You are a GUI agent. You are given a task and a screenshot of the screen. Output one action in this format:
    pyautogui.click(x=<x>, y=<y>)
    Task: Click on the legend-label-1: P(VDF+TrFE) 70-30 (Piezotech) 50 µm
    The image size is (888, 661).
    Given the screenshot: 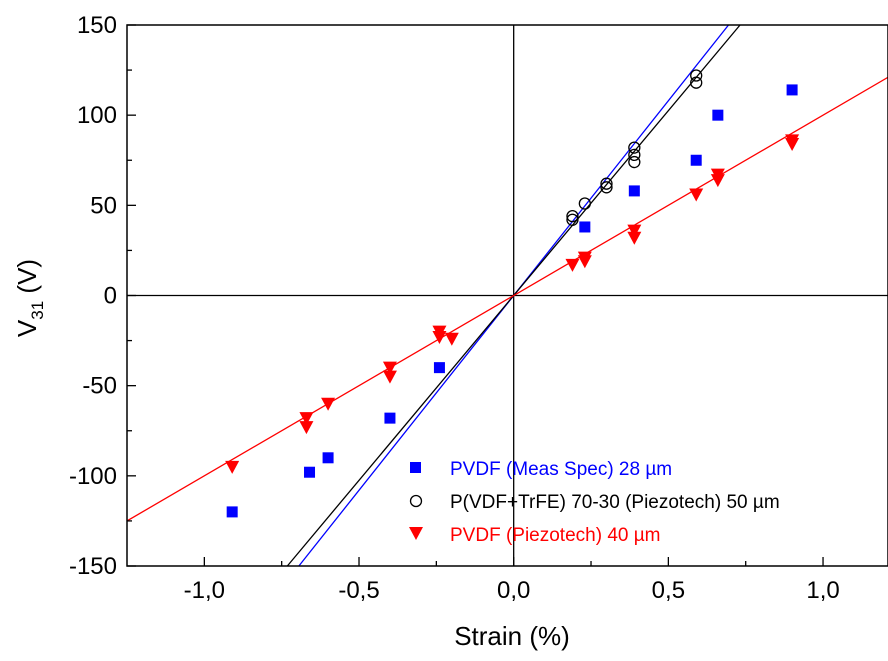 What is the action you would take?
    pyautogui.click(x=615, y=502)
    